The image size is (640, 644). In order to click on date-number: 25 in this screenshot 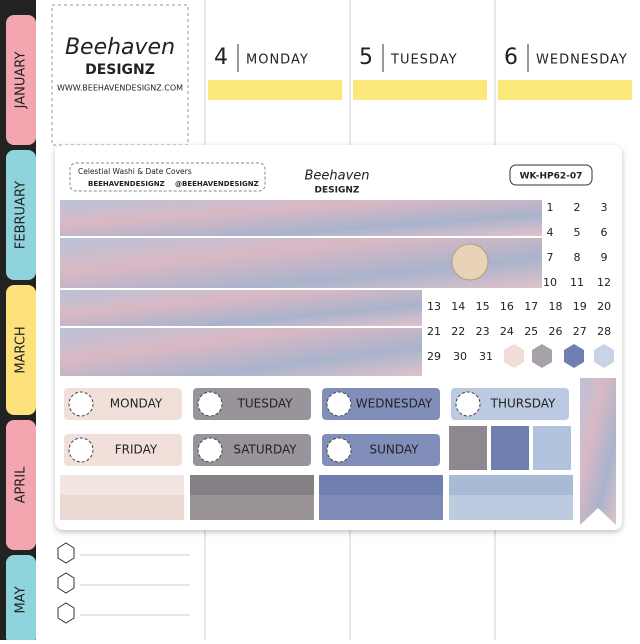, I will do `click(531, 331)`.